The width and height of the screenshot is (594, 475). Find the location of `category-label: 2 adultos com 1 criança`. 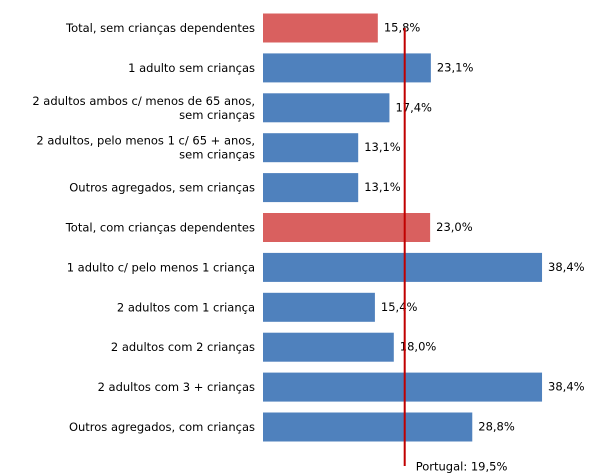

category-label: 2 adultos com 1 criança is located at coordinates (186, 307).